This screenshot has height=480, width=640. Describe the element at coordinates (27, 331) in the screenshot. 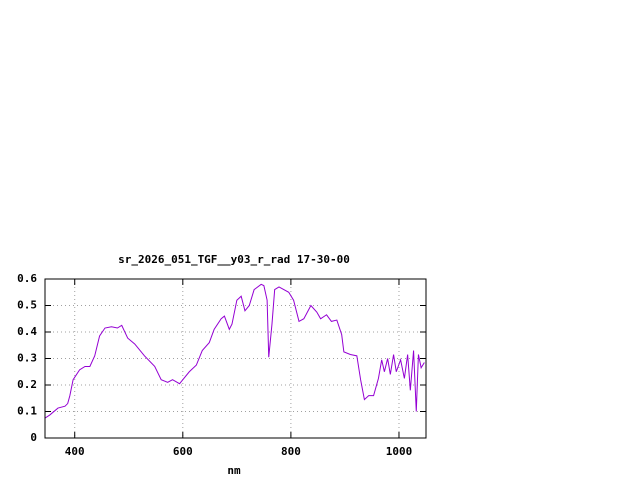

I see `y-tick-label: 0.4` at that location.